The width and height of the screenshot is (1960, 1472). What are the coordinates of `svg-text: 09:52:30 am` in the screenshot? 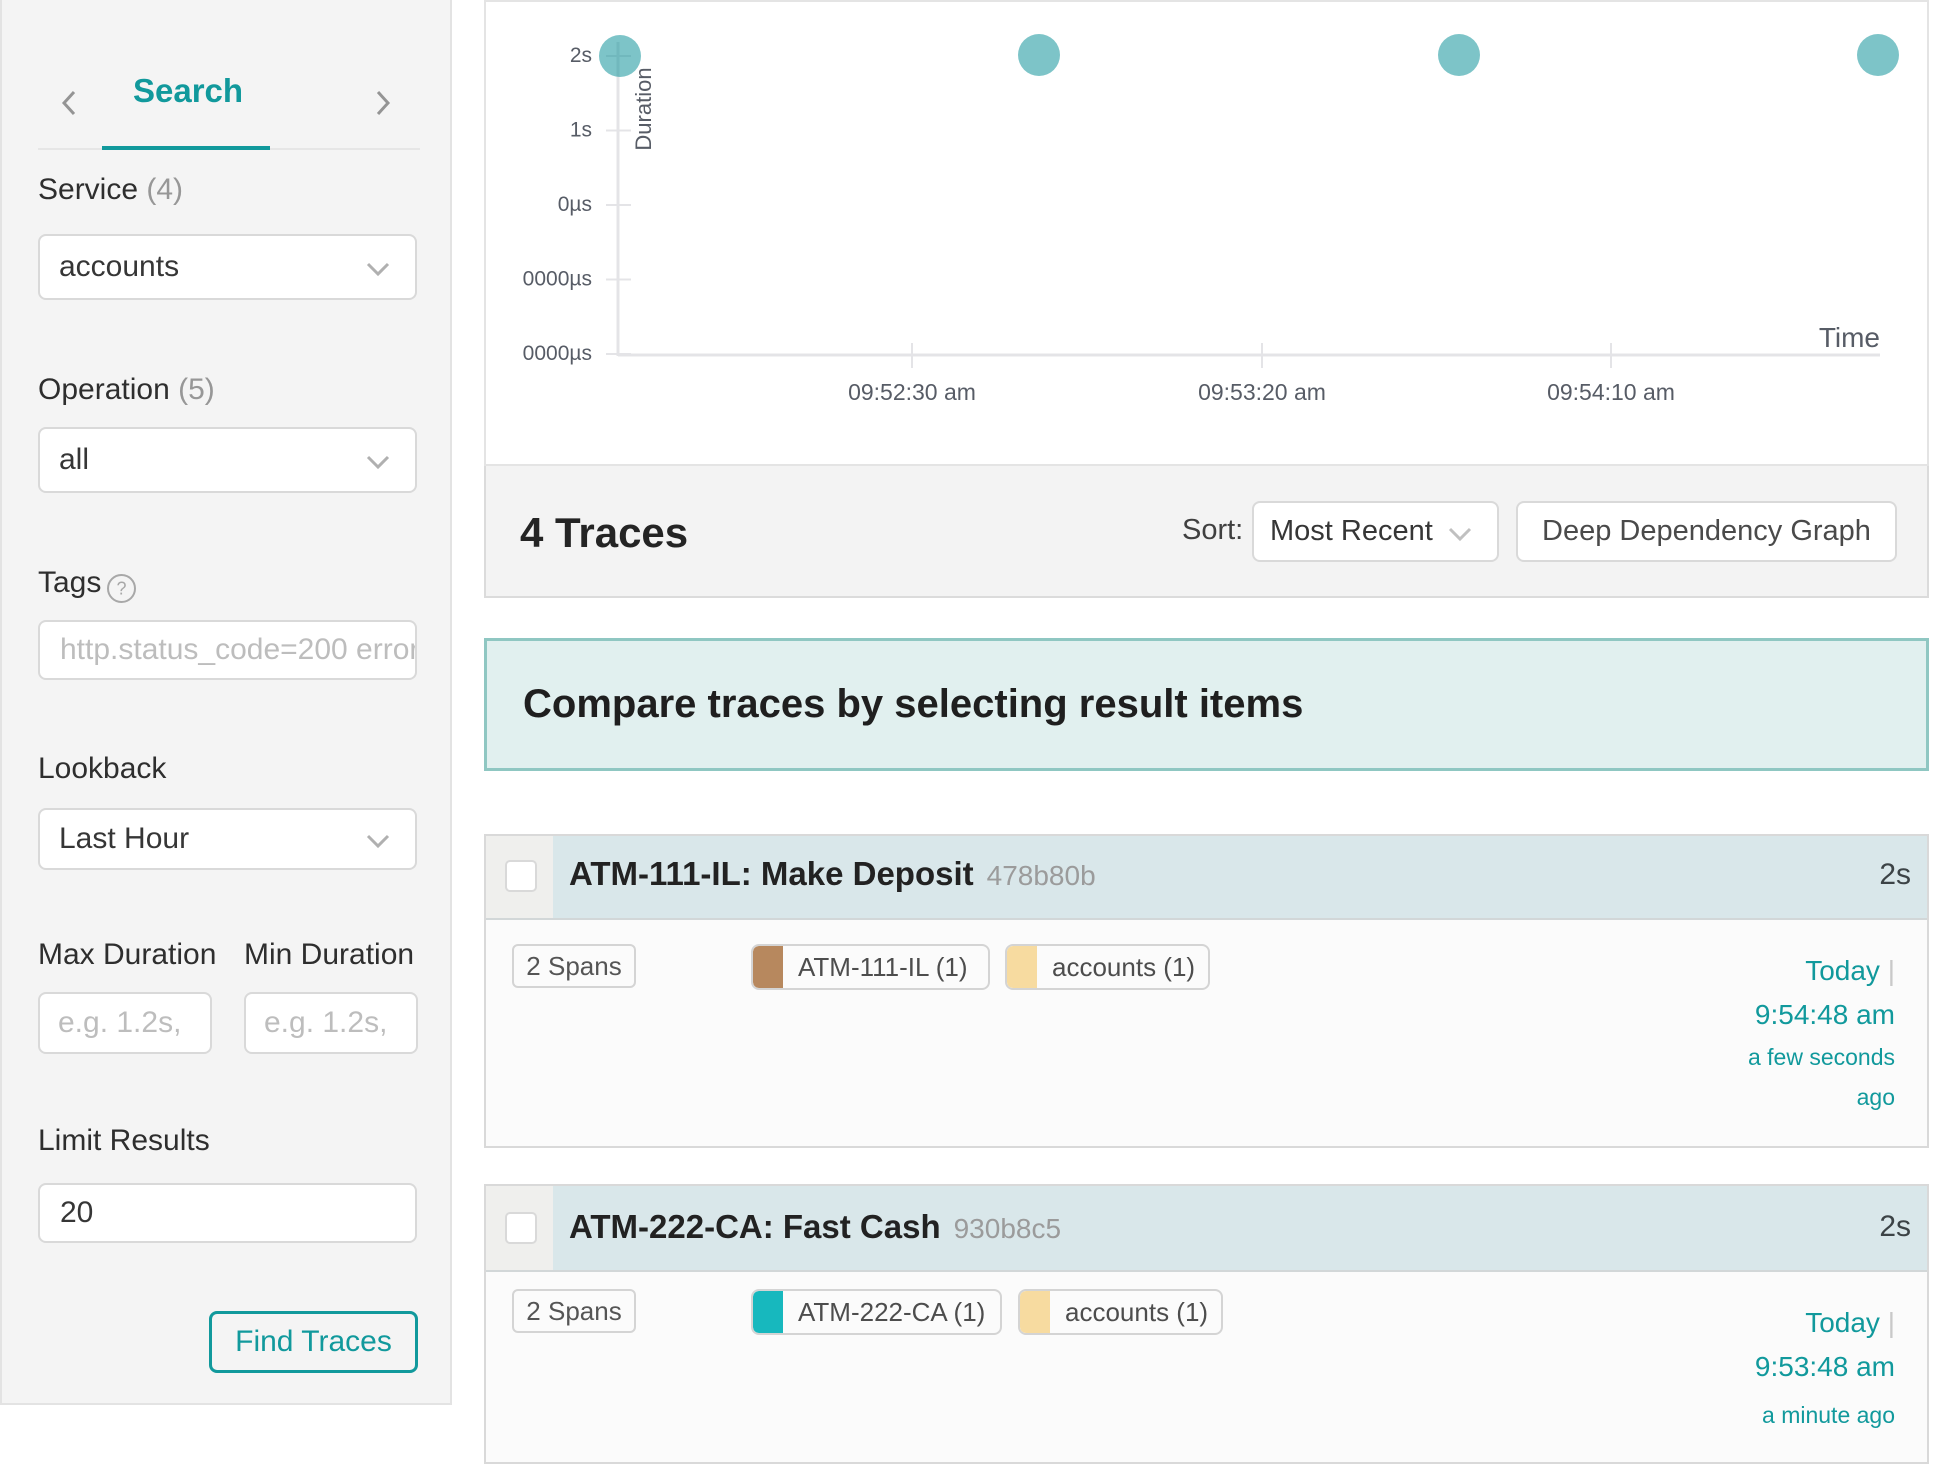 It's located at (912, 392).